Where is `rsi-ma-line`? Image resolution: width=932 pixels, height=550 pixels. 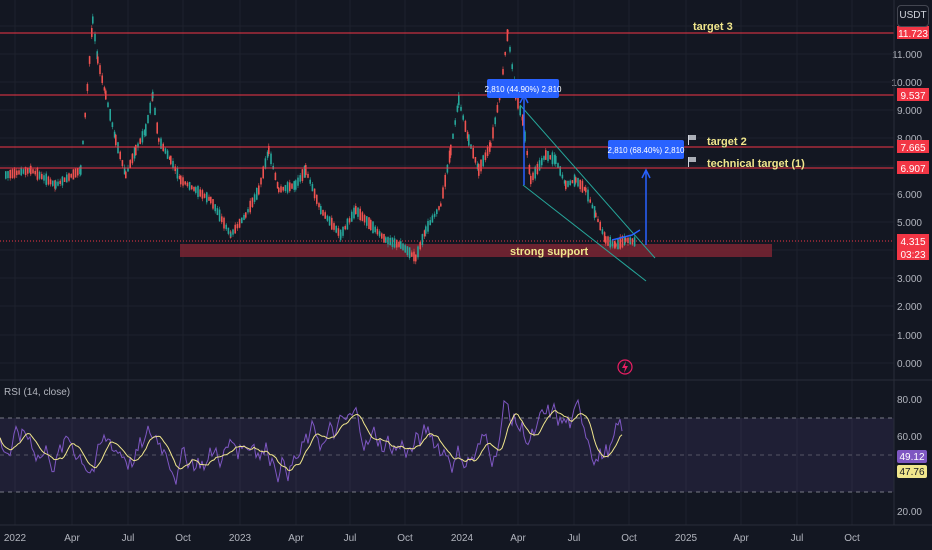
rsi-ma-line is located at coordinates (311, 441).